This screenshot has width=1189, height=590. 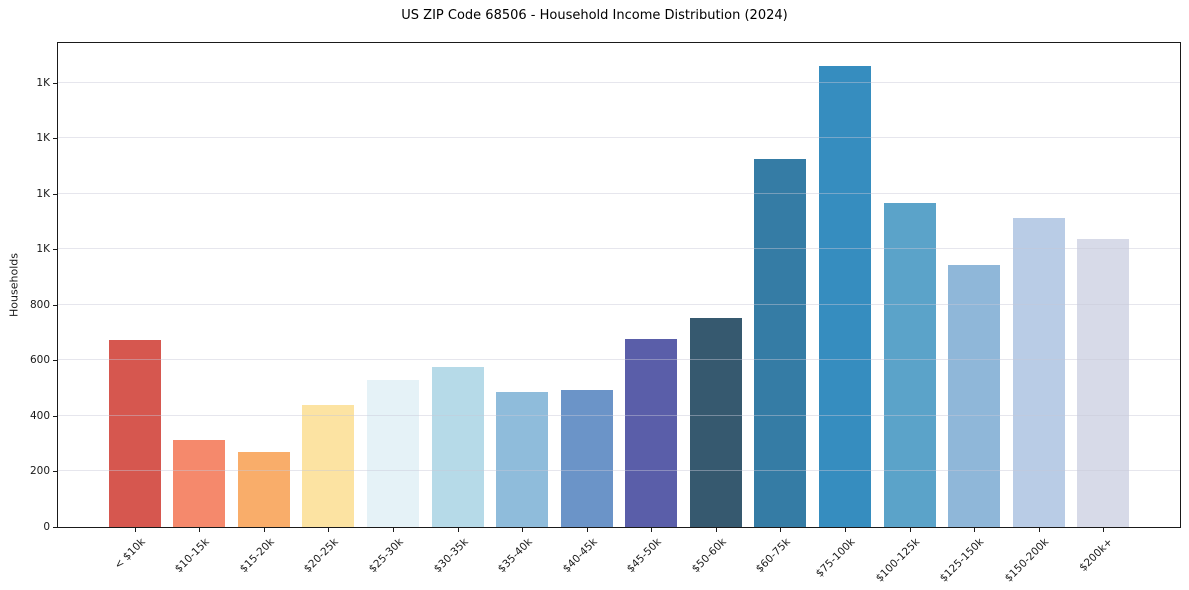 I want to click on x-tick-label-text: $60-75k, so click(x=773, y=556).